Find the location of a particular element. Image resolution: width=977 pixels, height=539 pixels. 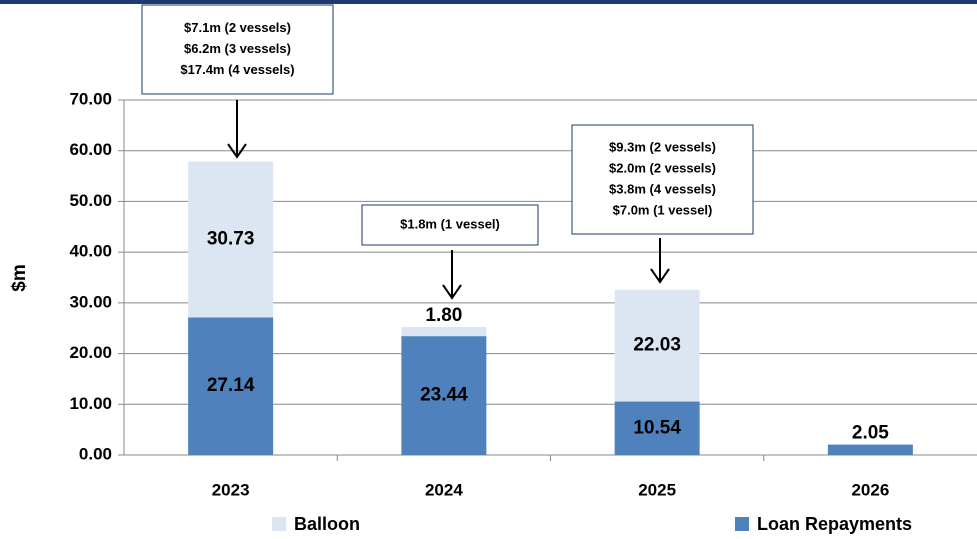

annotation-text: $9.3m (2 vessels) is located at coordinates (662, 146).